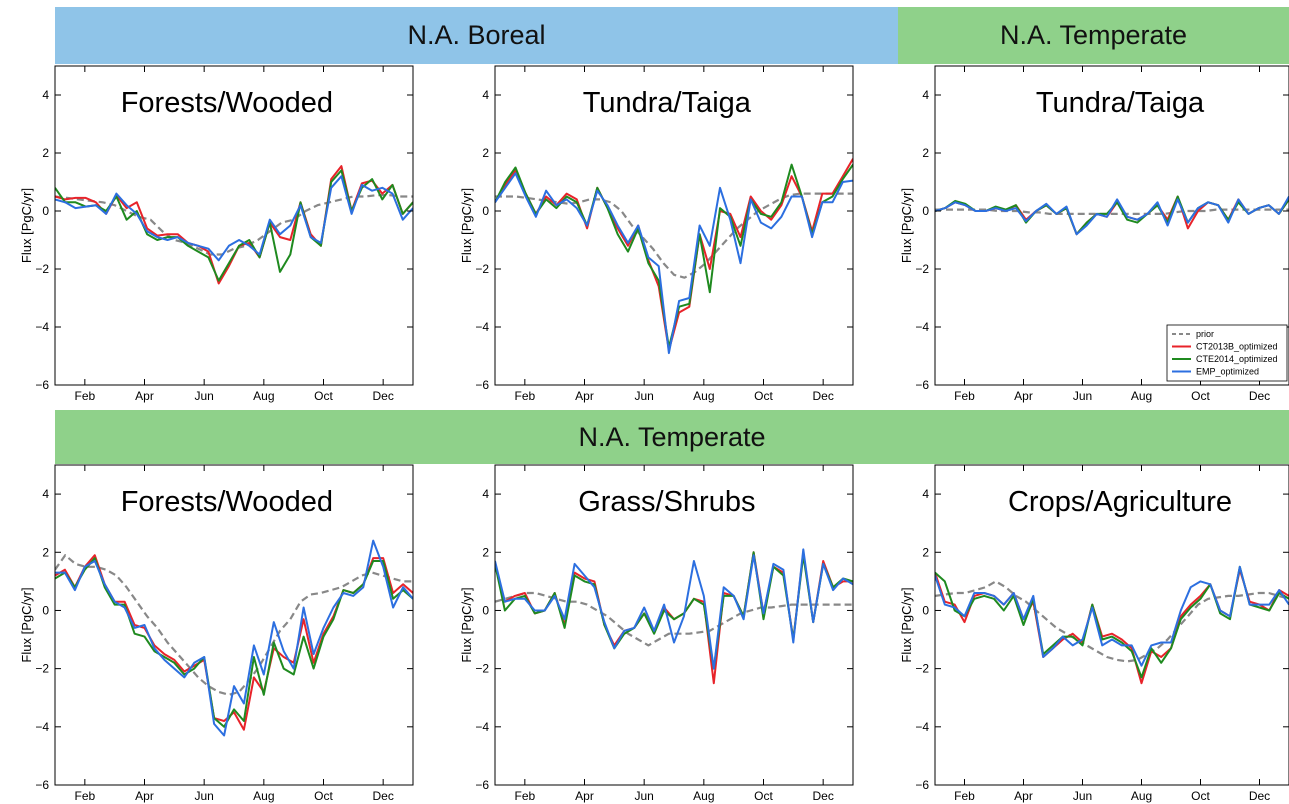 Image resolution: width=1289 pixels, height=804 pixels. I want to click on legend-entry: EMP_optimized, so click(1227, 372).